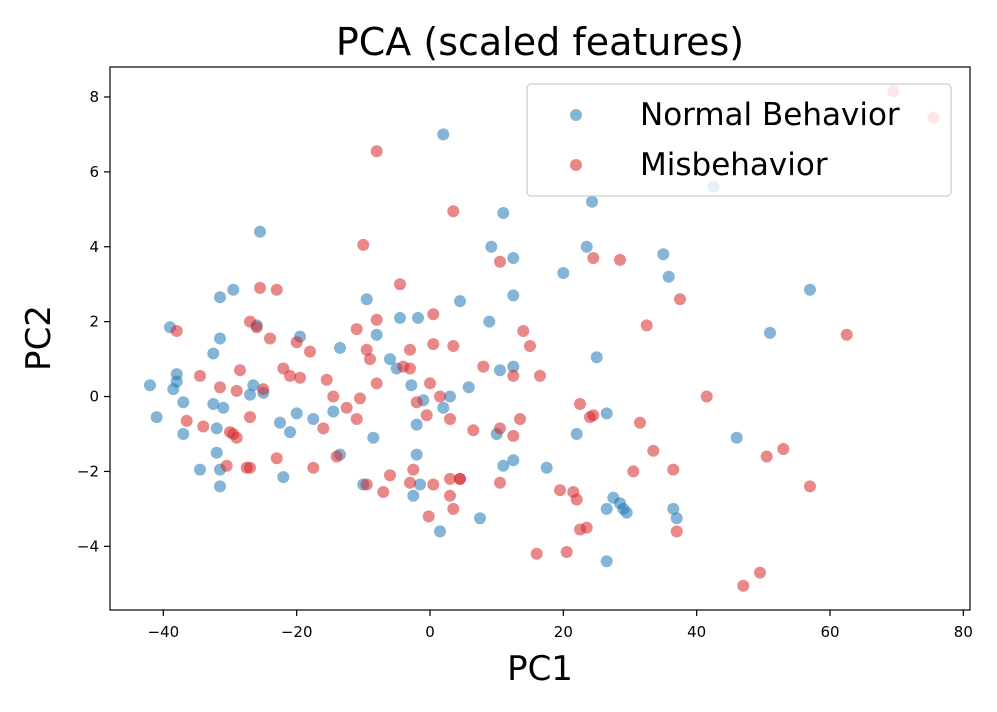 This screenshot has width=997, height=712. I want to click on y-tick-label: 4, so click(94, 247).